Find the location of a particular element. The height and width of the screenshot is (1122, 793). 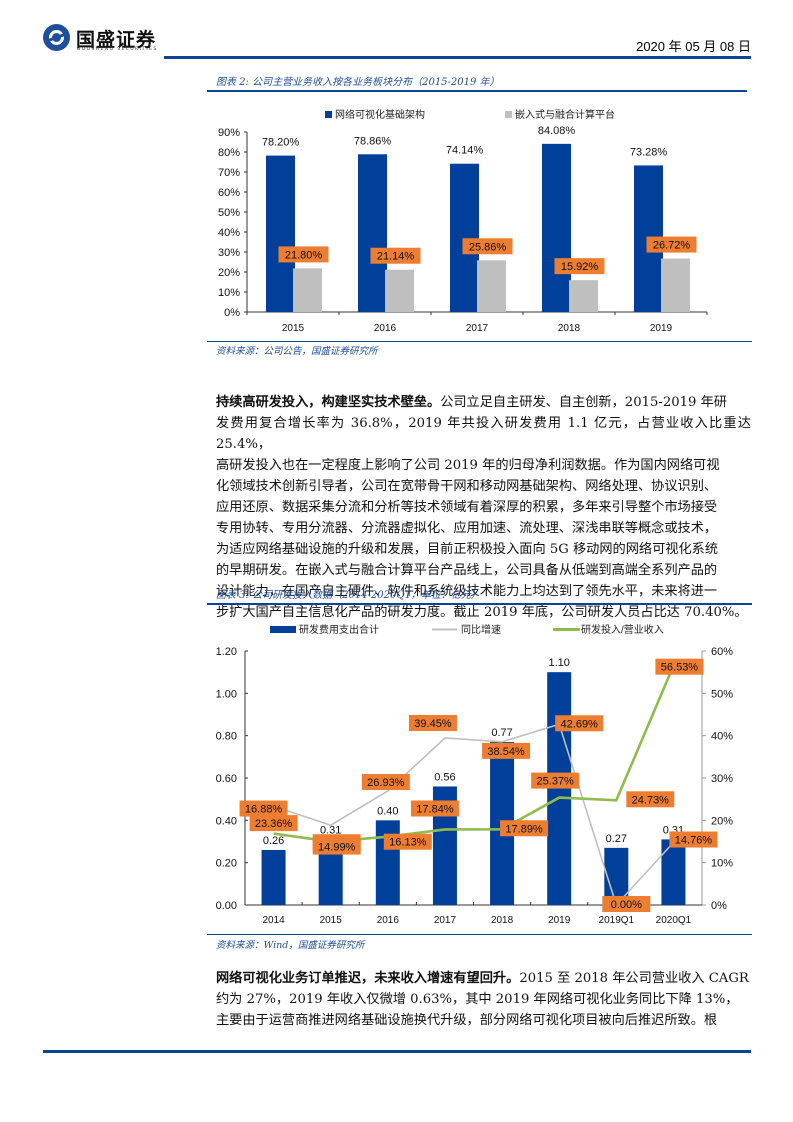

svg-text: 2020Q1 is located at coordinates (674, 920).